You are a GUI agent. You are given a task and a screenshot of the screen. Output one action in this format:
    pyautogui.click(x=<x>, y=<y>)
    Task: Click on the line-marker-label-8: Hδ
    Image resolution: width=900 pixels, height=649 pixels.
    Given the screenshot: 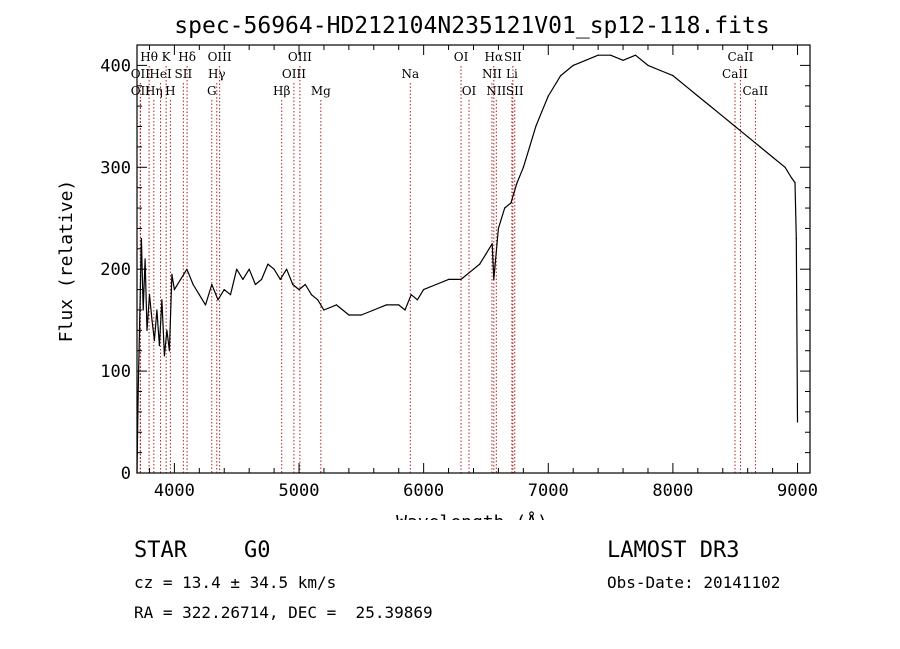 What is the action you would take?
    pyautogui.click(x=187, y=57)
    